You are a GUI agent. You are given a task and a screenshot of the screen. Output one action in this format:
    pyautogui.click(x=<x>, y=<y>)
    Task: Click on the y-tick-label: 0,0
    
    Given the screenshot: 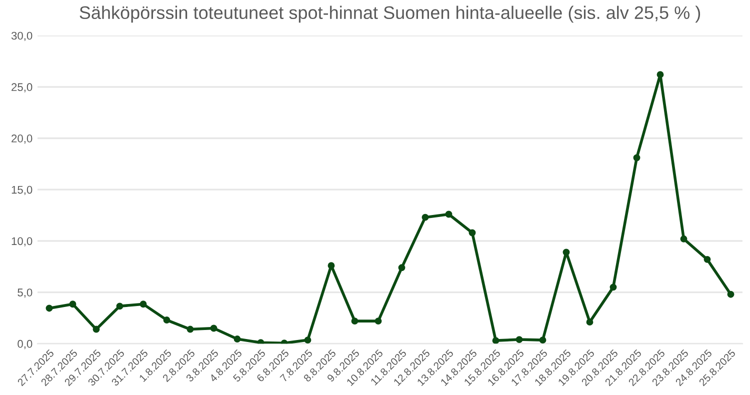 What is the action you would take?
    pyautogui.click(x=25, y=345)
    